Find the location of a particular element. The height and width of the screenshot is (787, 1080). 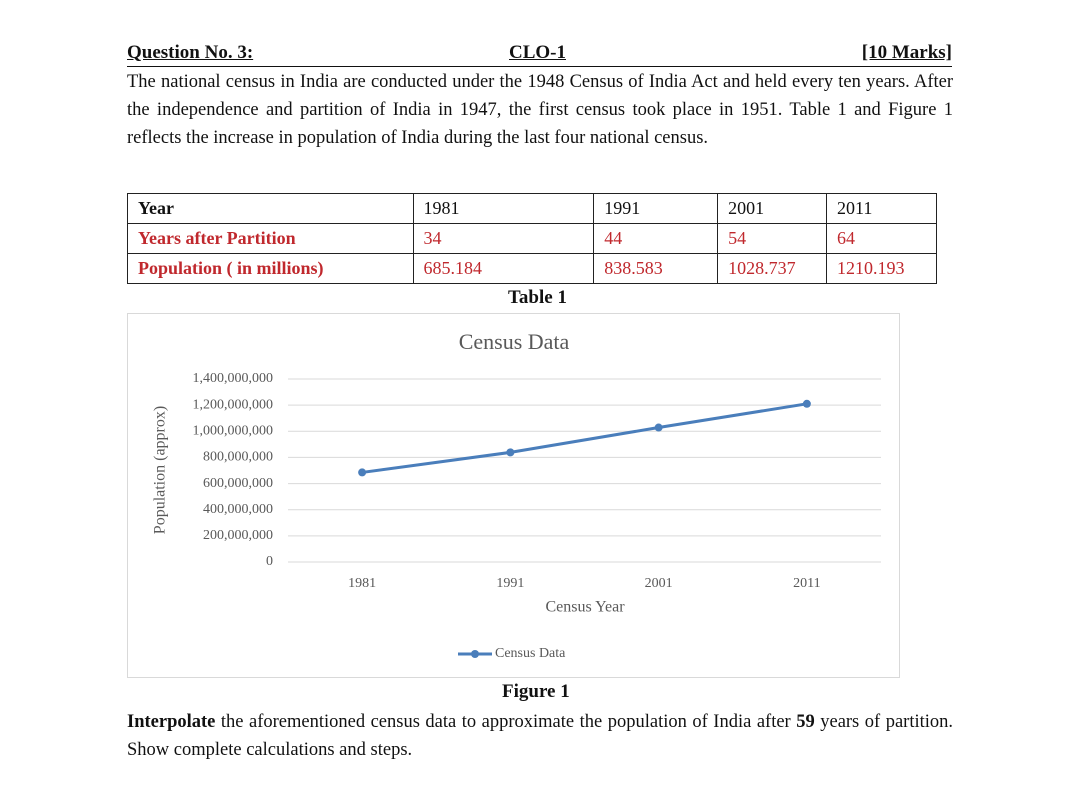

table-cell: 1981 is located at coordinates (503, 208).